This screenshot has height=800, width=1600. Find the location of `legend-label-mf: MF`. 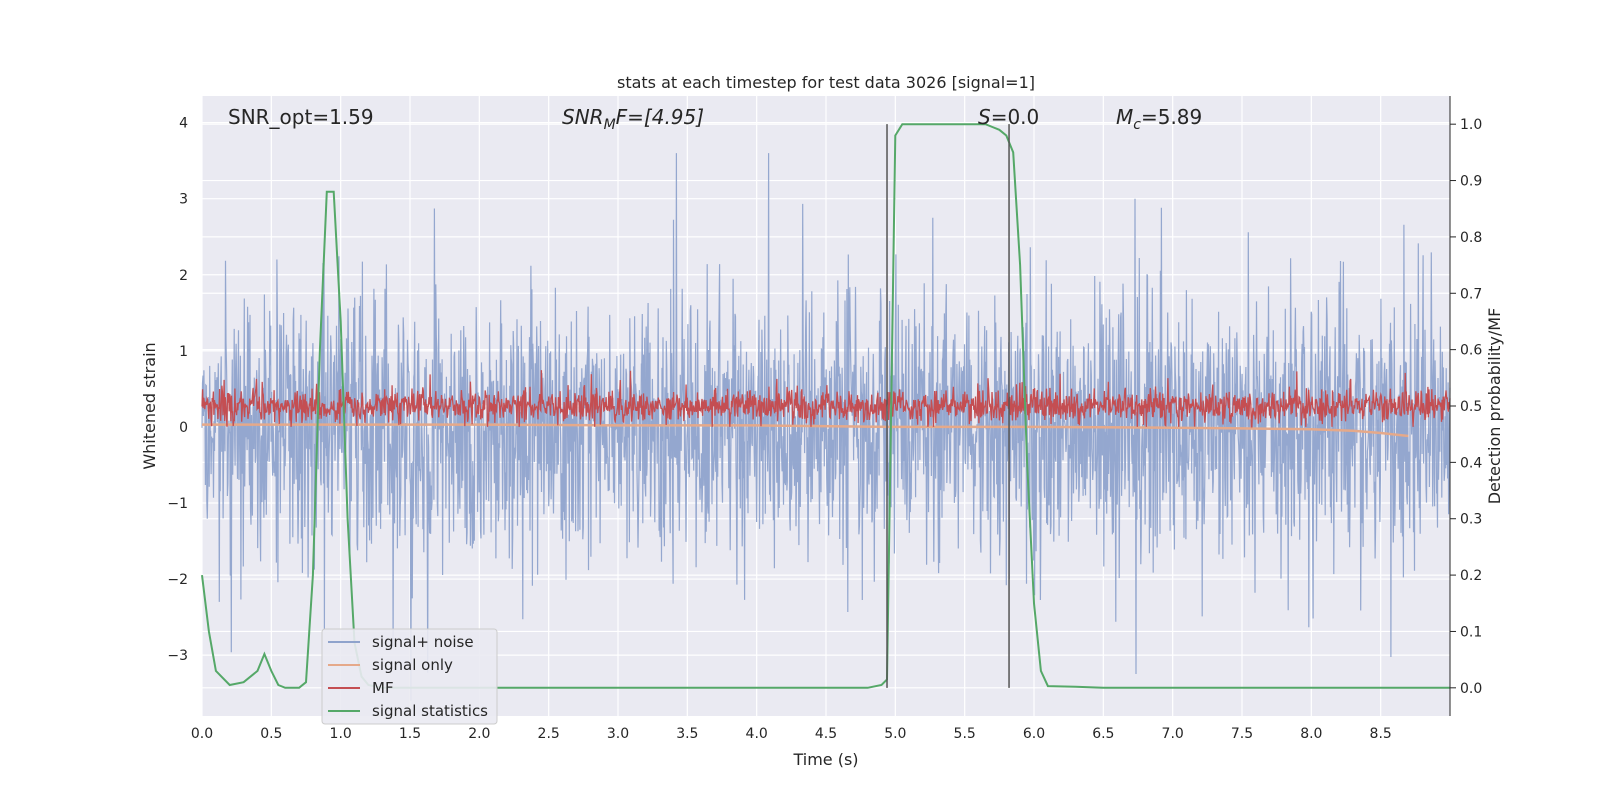

legend-label-mf: MF is located at coordinates (383, 688).